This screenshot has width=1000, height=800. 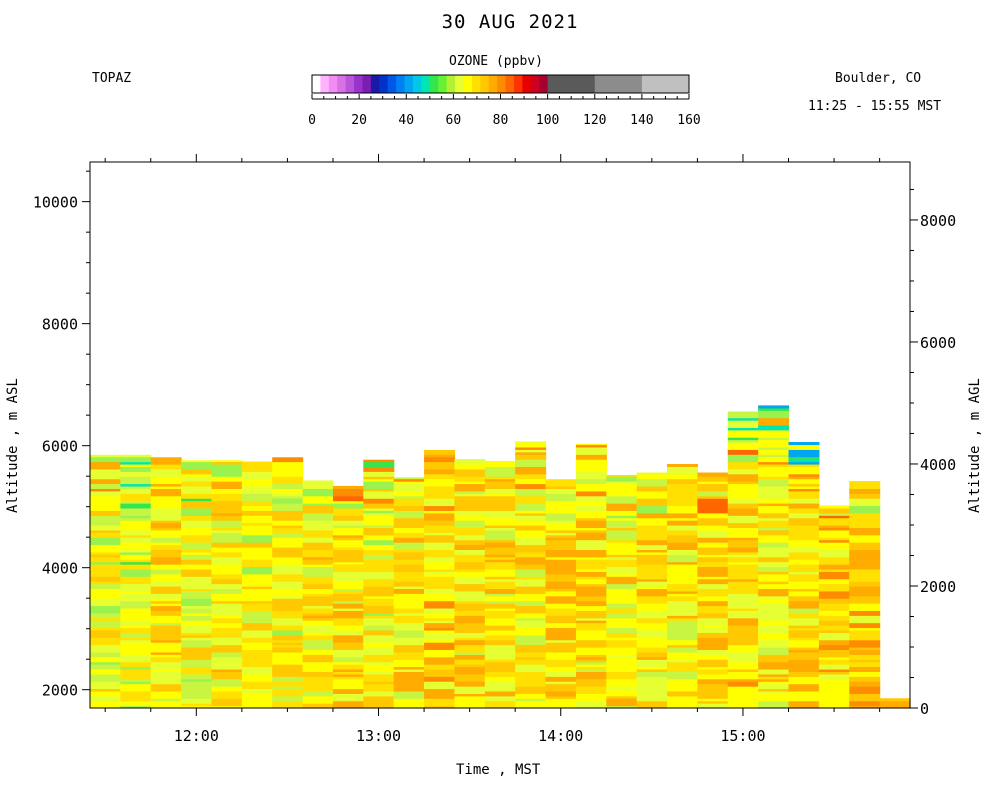 What do you see at coordinates (60, 325) in the screenshot?
I see `y-tick-label-left: 8000` at bounding box center [60, 325].